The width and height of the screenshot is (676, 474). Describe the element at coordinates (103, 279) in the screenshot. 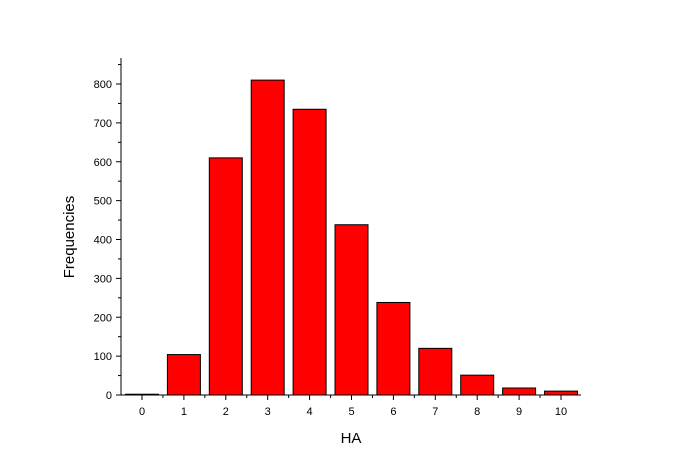

I see `y-tick-label: 300` at that location.